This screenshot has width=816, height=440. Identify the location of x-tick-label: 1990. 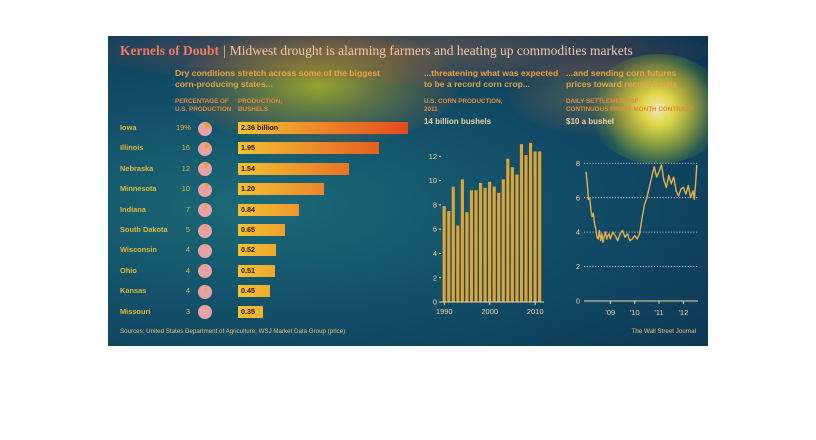
(444, 311).